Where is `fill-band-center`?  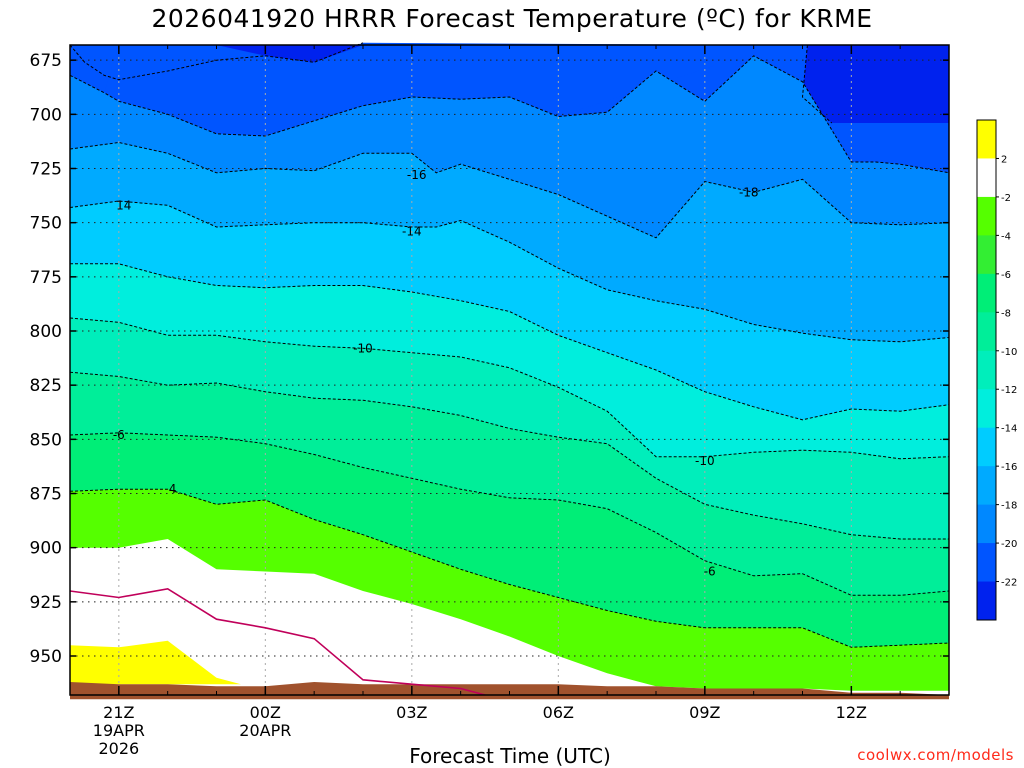 fill-band-center is located at coordinates (431, 90).